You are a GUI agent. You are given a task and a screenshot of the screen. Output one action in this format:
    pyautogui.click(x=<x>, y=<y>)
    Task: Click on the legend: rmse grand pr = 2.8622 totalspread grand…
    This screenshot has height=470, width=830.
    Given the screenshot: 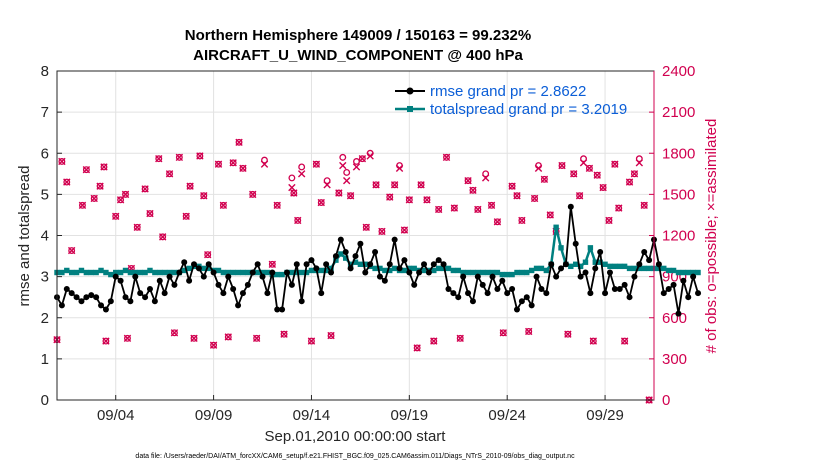 What is the action you would take?
    pyautogui.click(x=511, y=100)
    